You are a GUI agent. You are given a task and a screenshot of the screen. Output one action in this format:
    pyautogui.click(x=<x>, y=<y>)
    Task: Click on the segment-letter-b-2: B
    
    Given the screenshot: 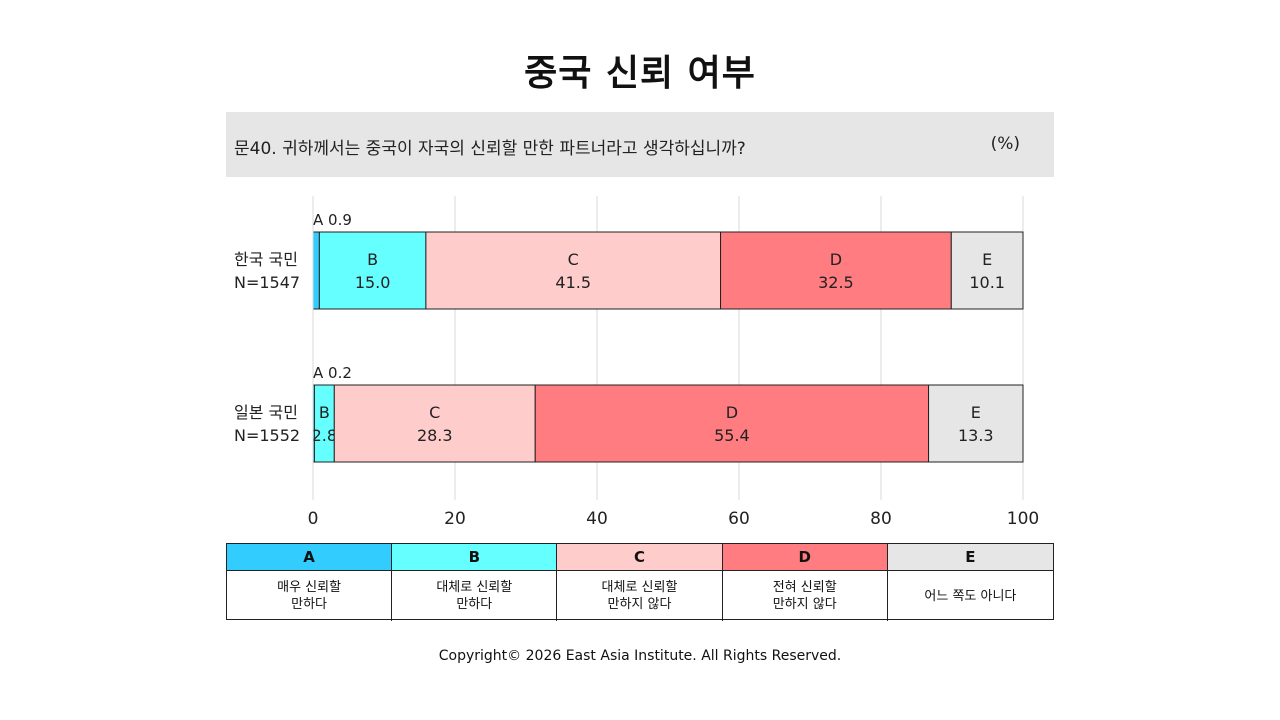 What is the action you would take?
    pyautogui.click(x=324, y=412)
    